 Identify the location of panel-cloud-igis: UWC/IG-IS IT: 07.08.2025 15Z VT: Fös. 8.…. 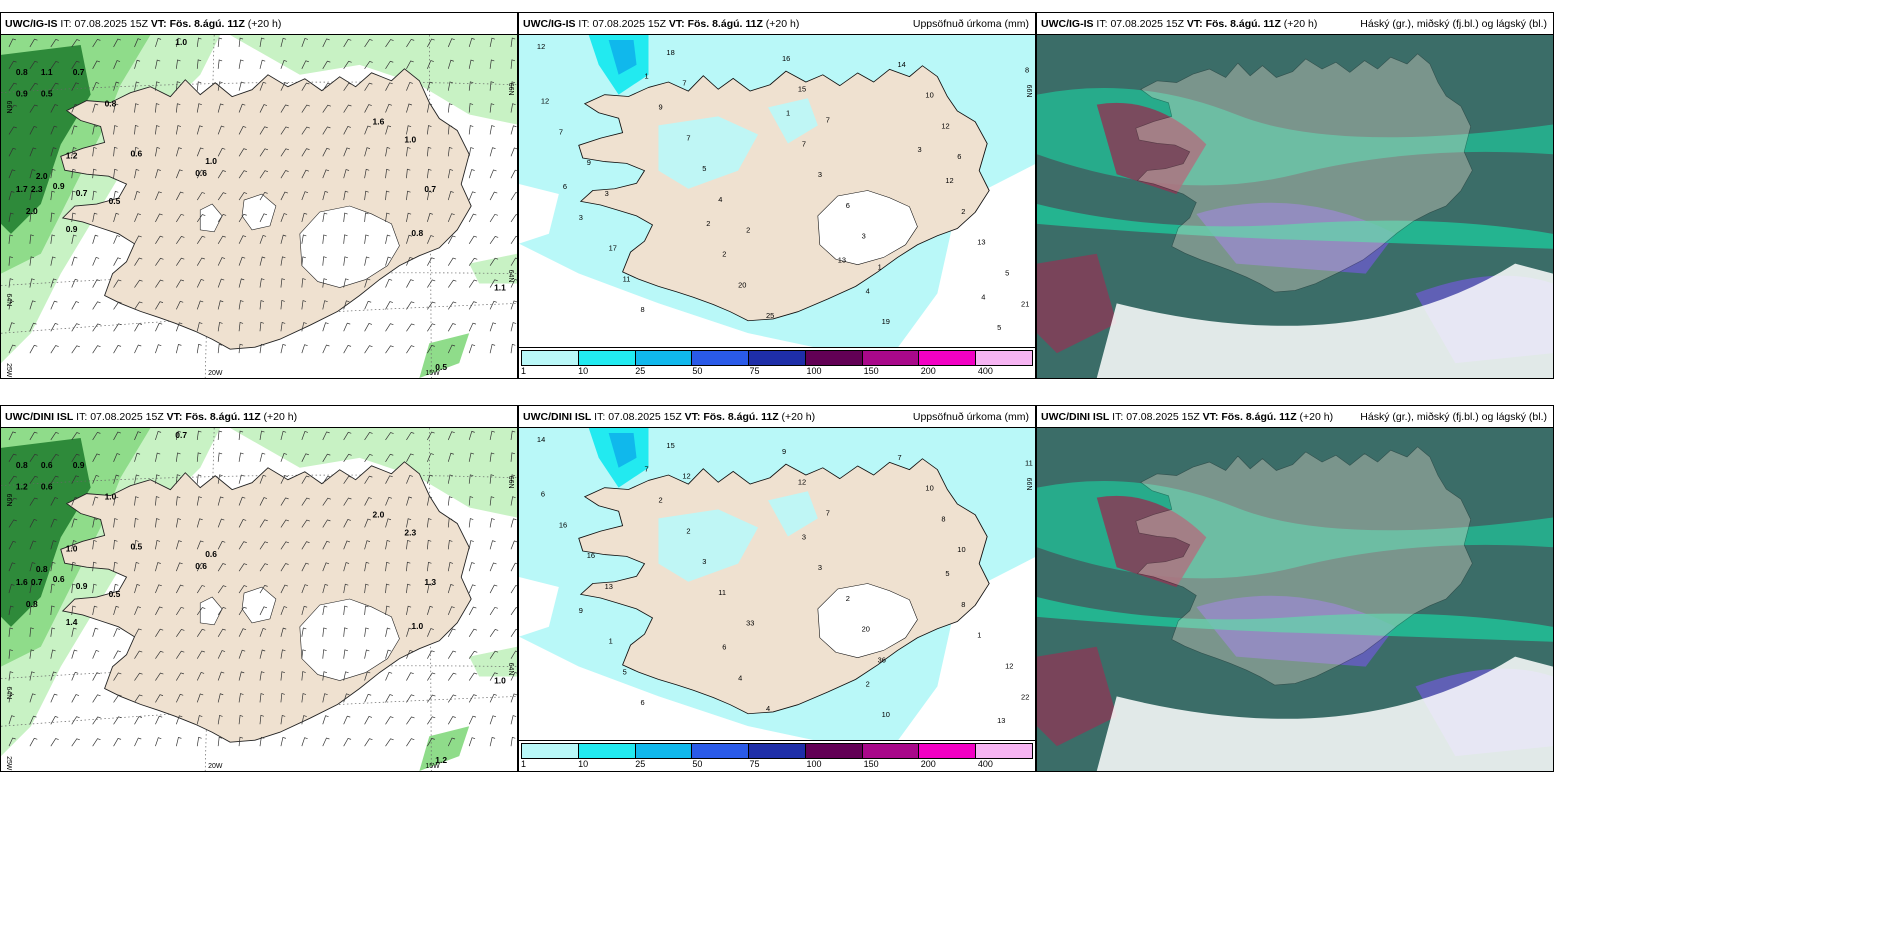
(1295, 195).